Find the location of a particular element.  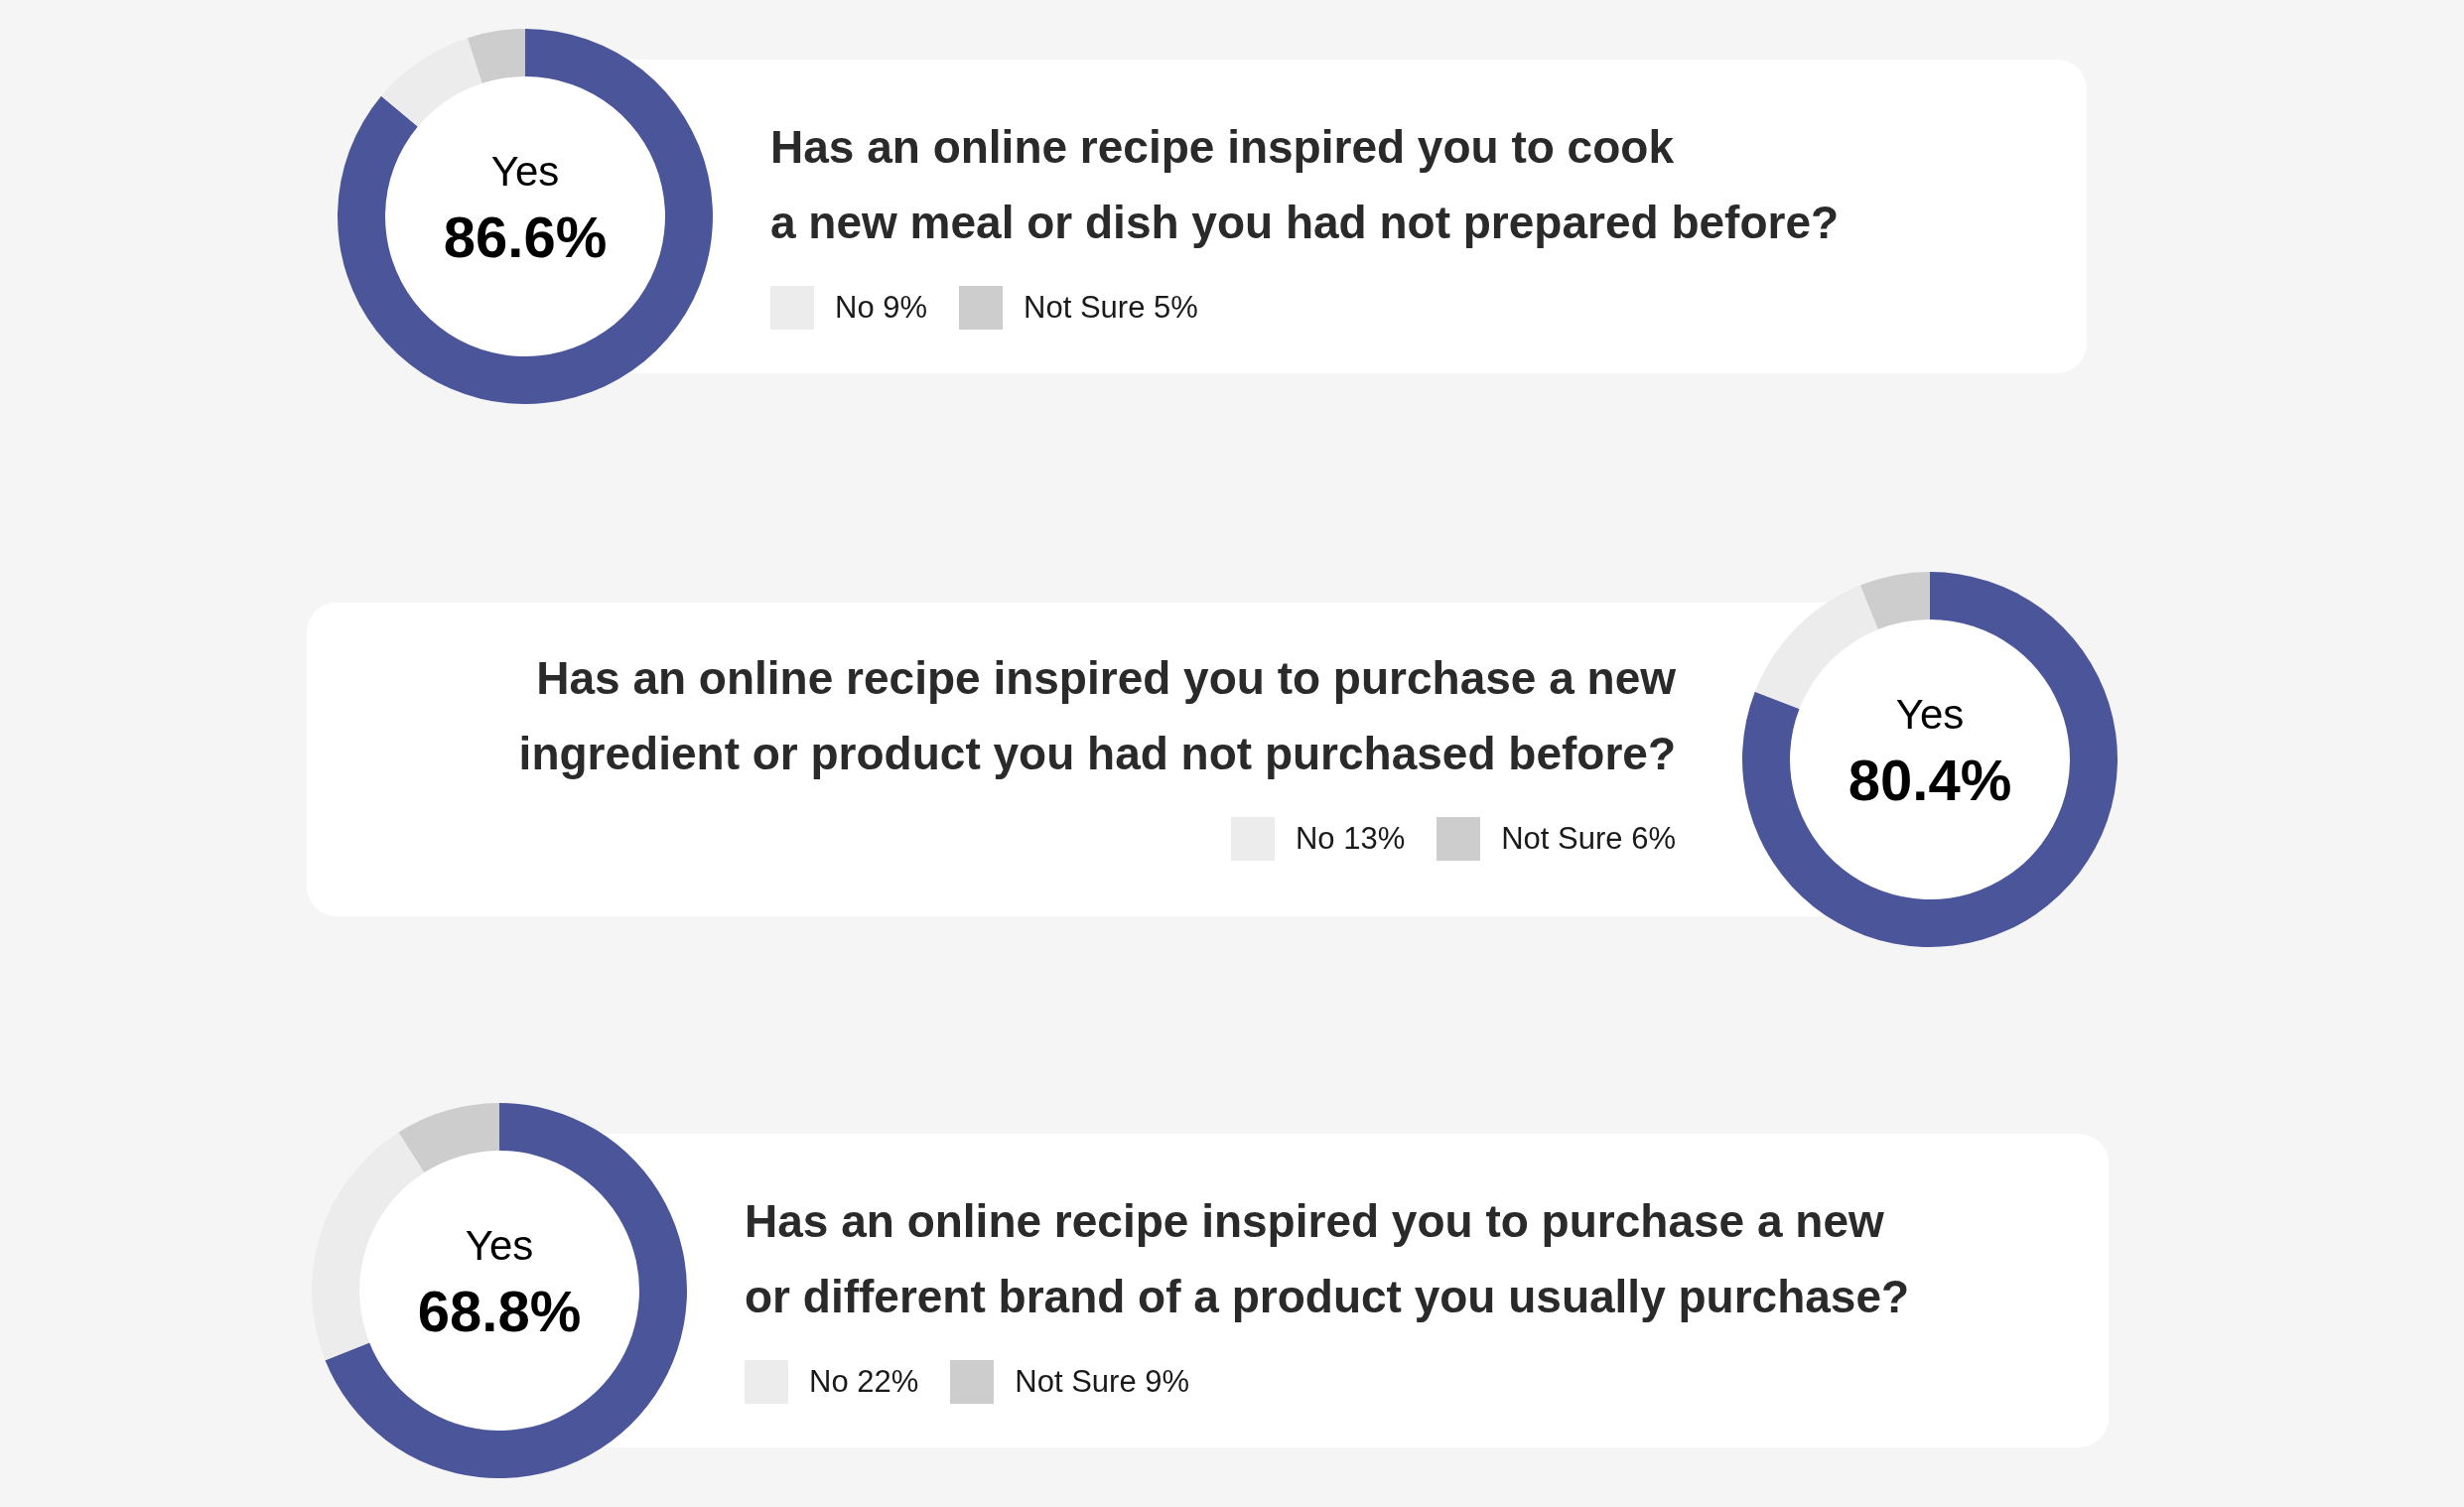

legend-label: Not Sure 5% is located at coordinates (1111, 308).